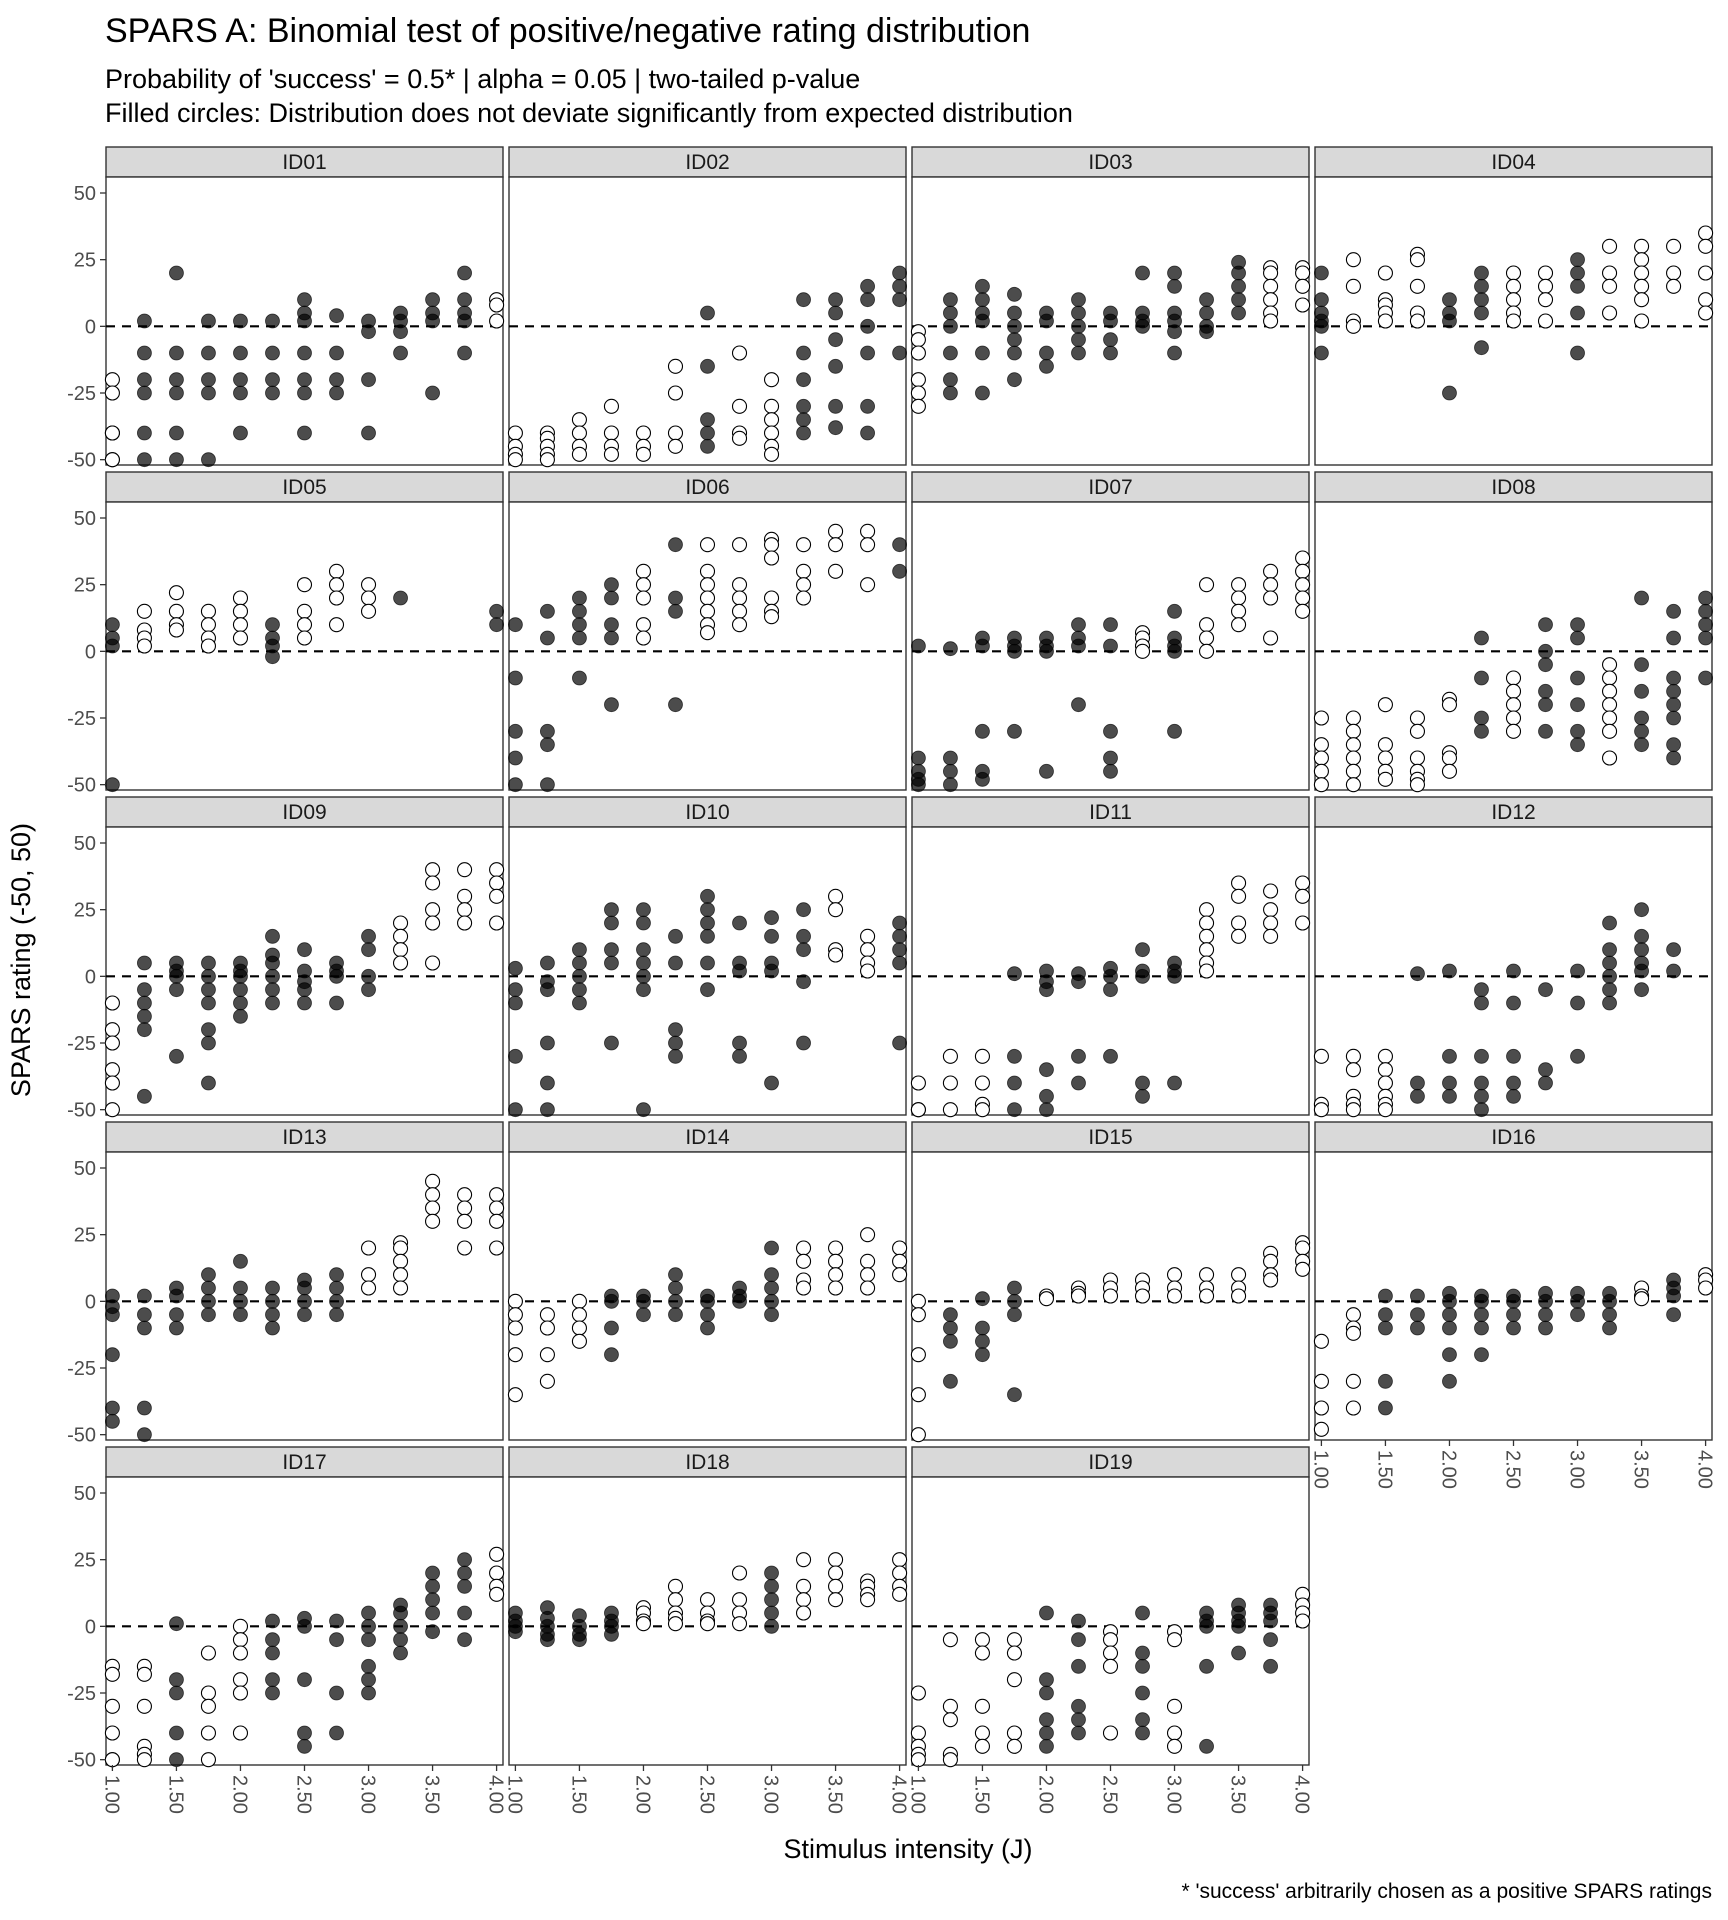 The height and width of the screenshot is (1920, 1728). What do you see at coordinates (1514, 306) in the screenshot?
I see `facet-panel-id04: ID04` at bounding box center [1514, 306].